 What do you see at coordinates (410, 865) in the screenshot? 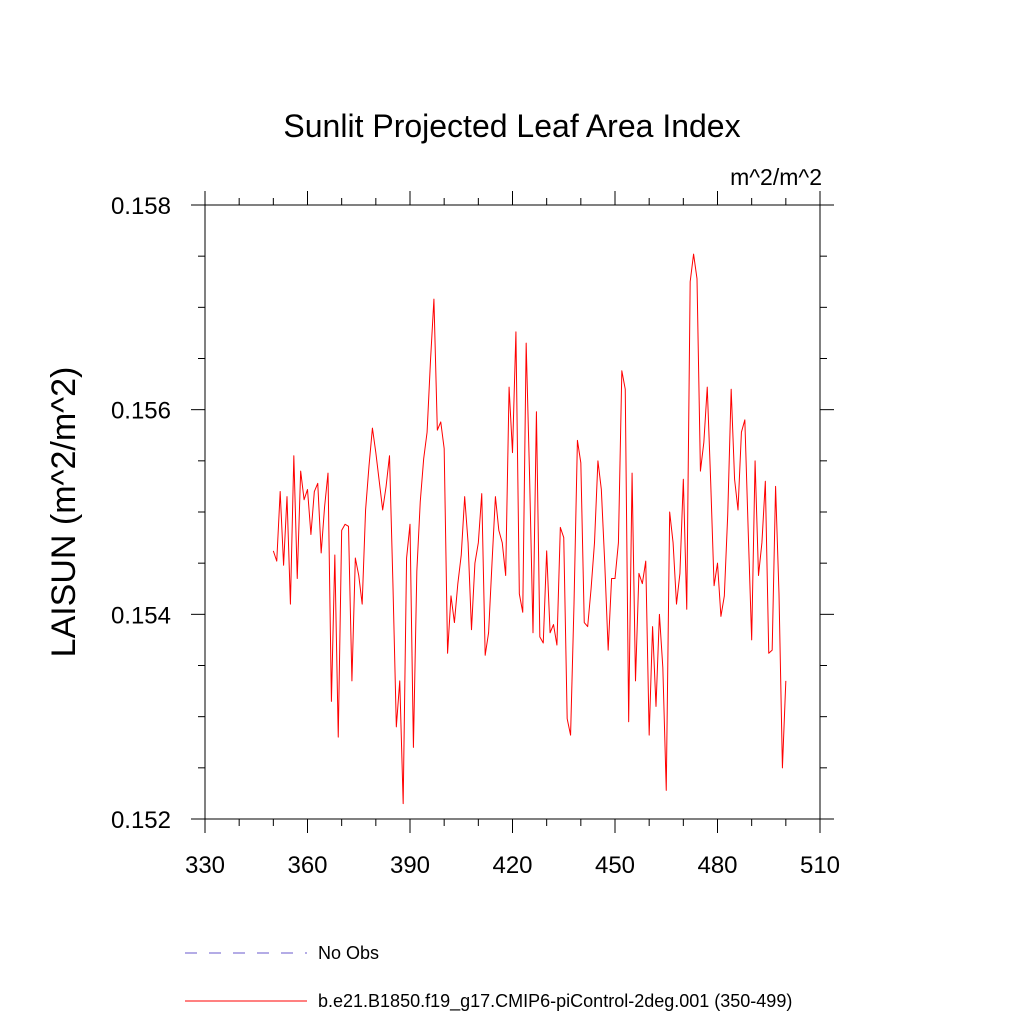
I see `x-tick-label: 390` at bounding box center [410, 865].